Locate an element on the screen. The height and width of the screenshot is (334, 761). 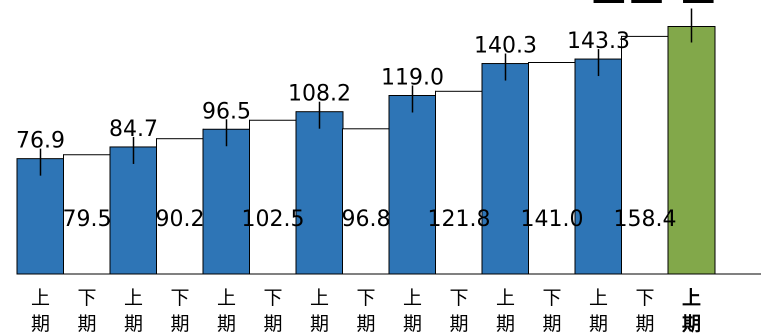
tick-top-12: 上 is located at coordinates (598, 298).